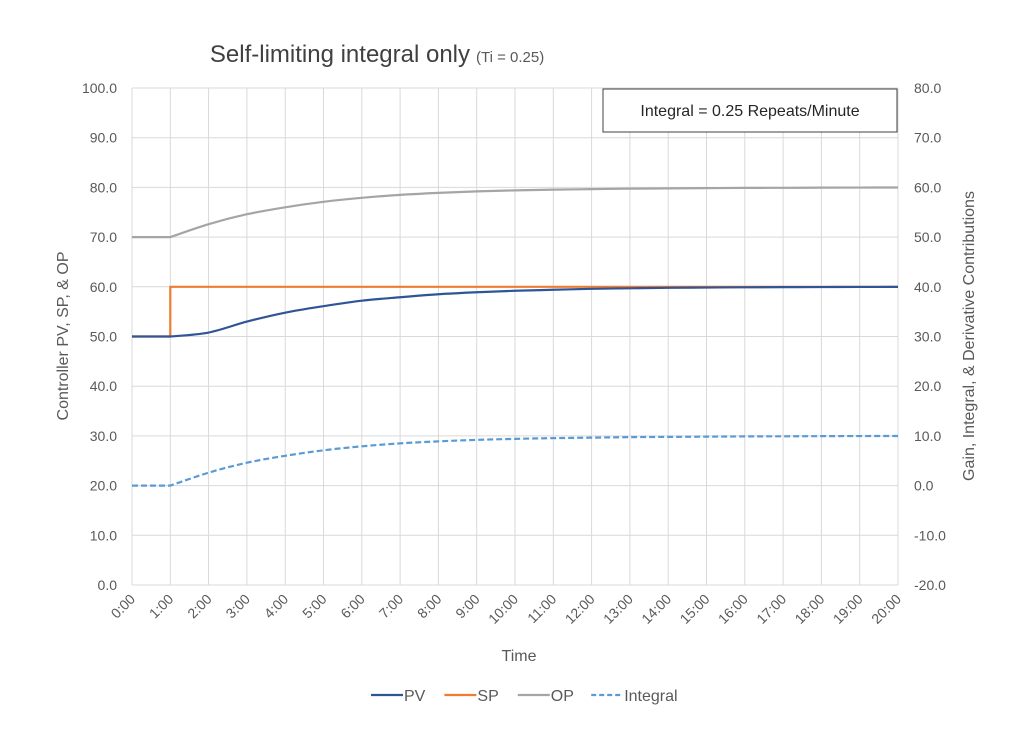 This screenshot has height=756, width=1024. What do you see at coordinates (656, 609) in the screenshot?
I see `x-tick-label: 14:00` at bounding box center [656, 609].